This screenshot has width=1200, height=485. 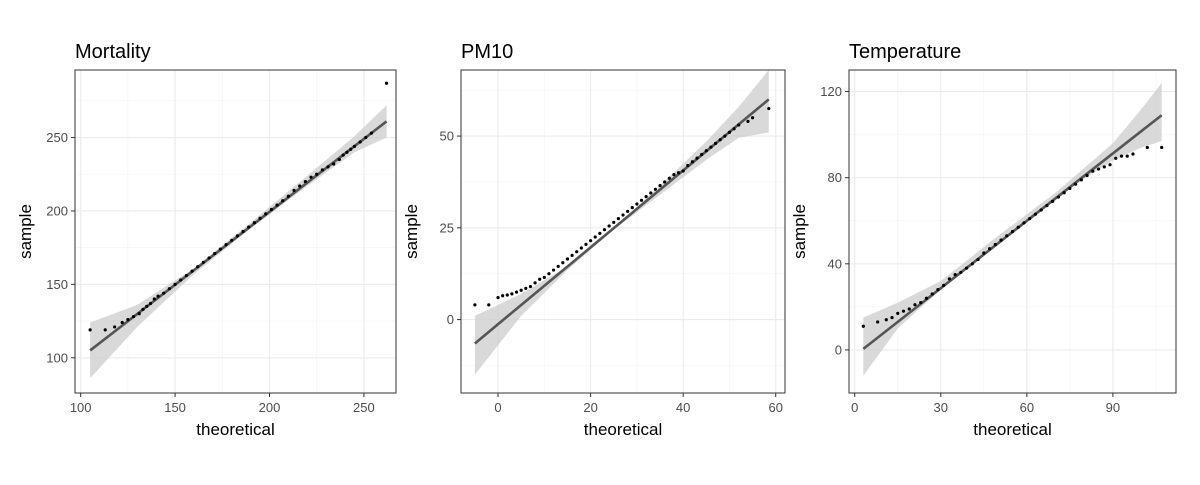 I want to click on confidence-band, so click(x=238, y=242).